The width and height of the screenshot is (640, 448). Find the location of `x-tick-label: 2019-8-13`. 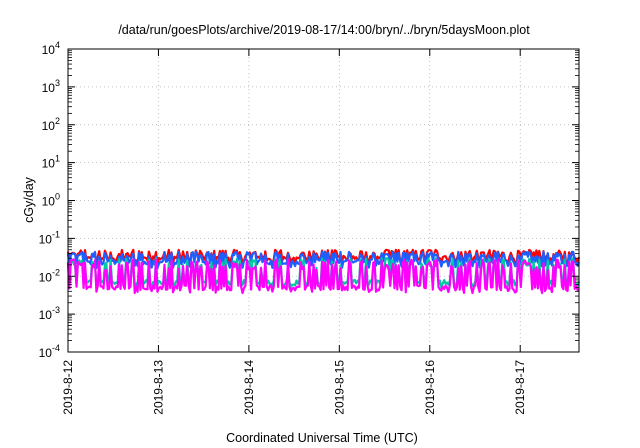

x-tick-label: 2019-8-13 is located at coordinates (158, 387).